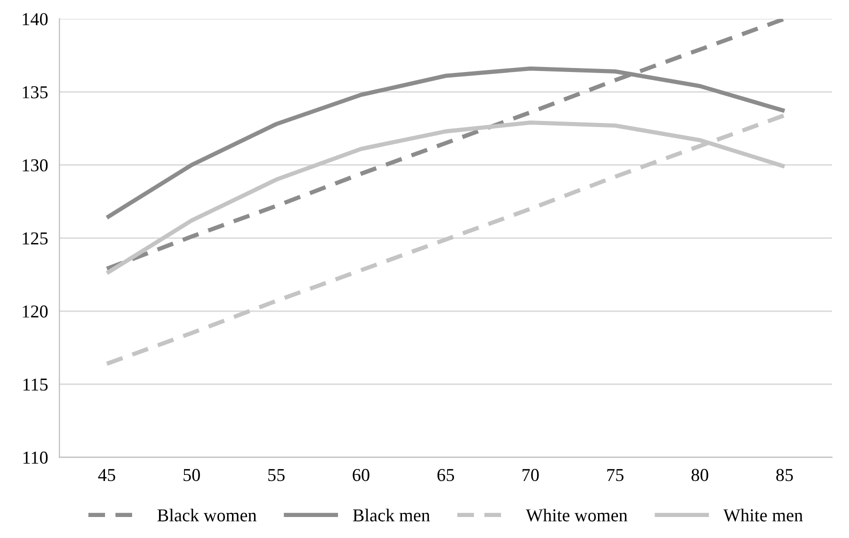 This screenshot has height=538, width=849. What do you see at coordinates (615, 475) in the screenshot?
I see `x-tick-label: 75` at bounding box center [615, 475].